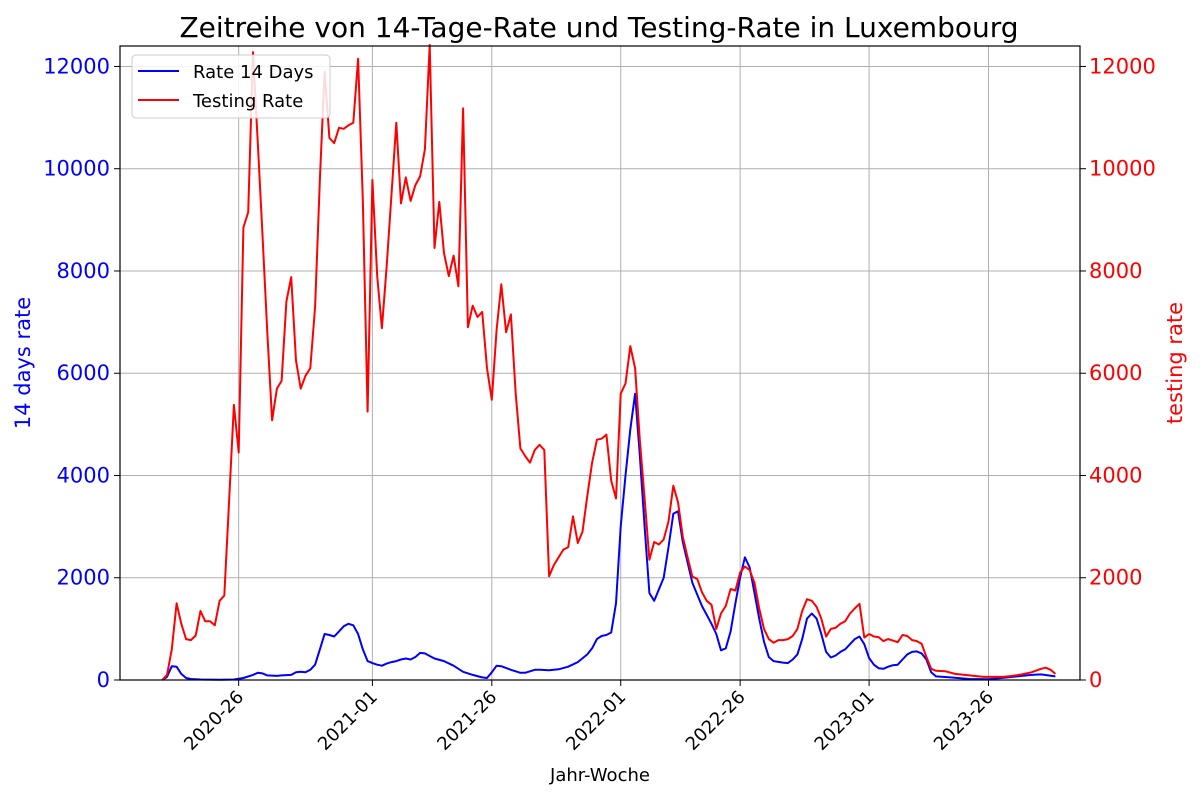 Image resolution: width=1200 pixels, height=800 pixels. I want to click on left-tick-label: 6000, so click(83, 373).